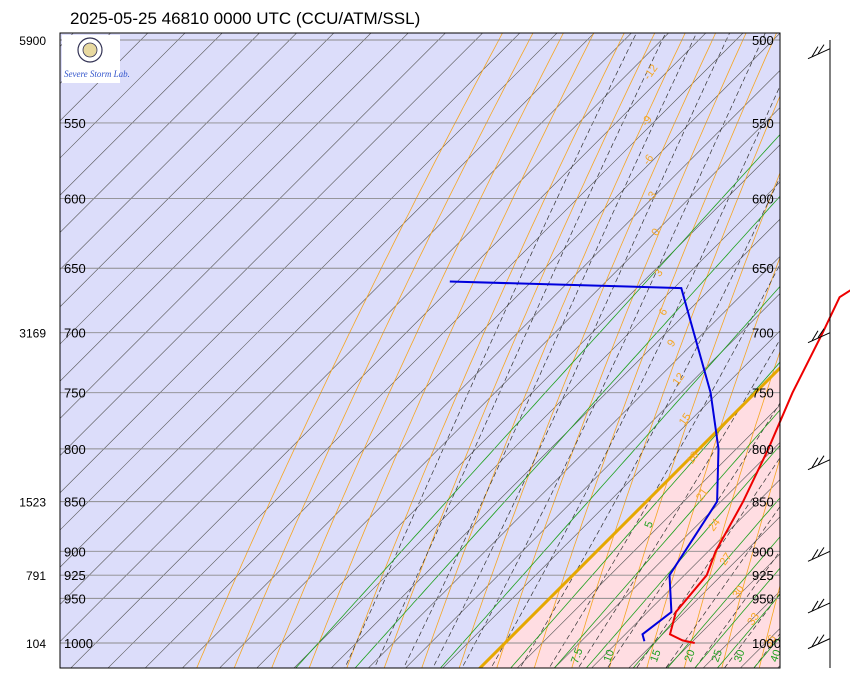 The width and height of the screenshot is (850, 700). What do you see at coordinates (245, 18) in the screenshot?
I see `chart-title: 2025-05-25 46810 0000 UTC (CCU/ATM/SSL)` at bounding box center [245, 18].